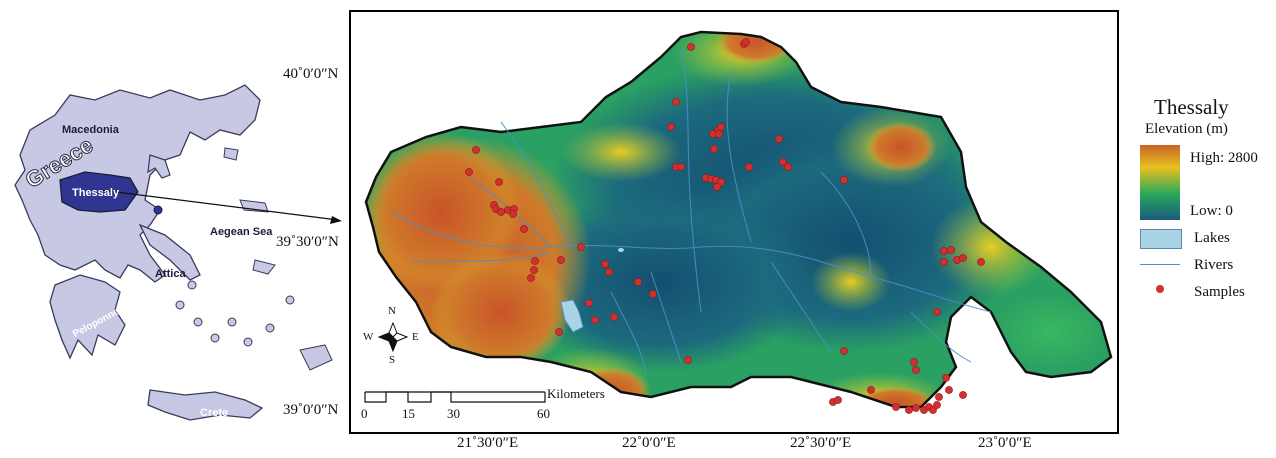 The image size is (1276, 458). Describe the element at coordinates (99, 192) in the screenshot. I see `thessaly-region` at that location.